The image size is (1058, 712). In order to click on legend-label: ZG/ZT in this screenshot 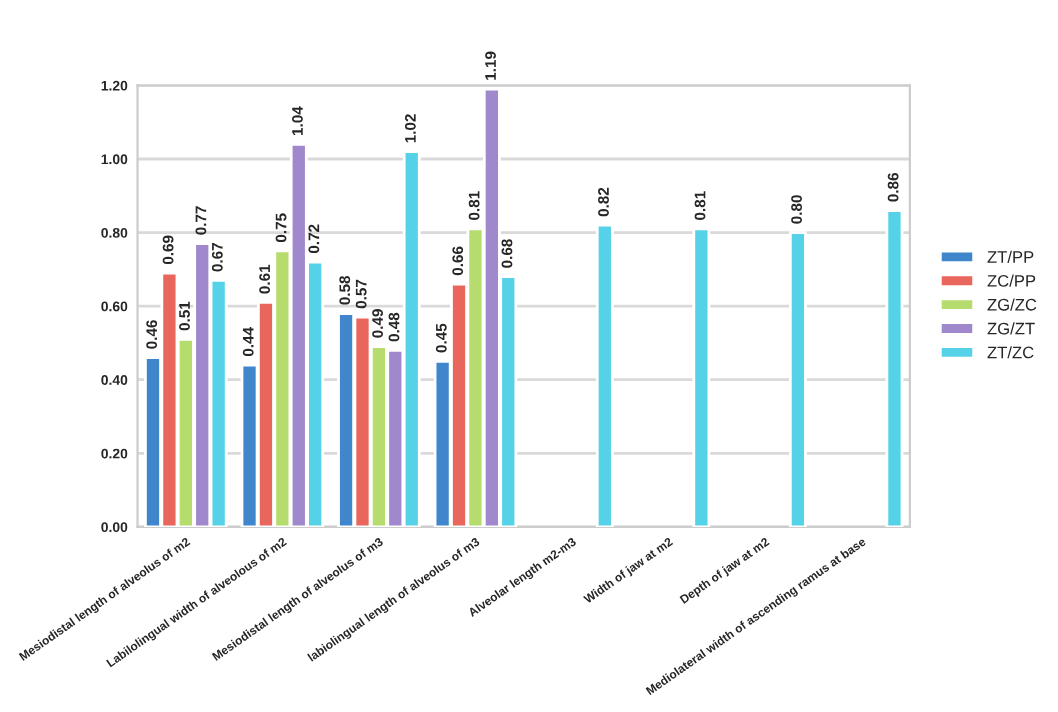, I will do `click(1011, 328)`.